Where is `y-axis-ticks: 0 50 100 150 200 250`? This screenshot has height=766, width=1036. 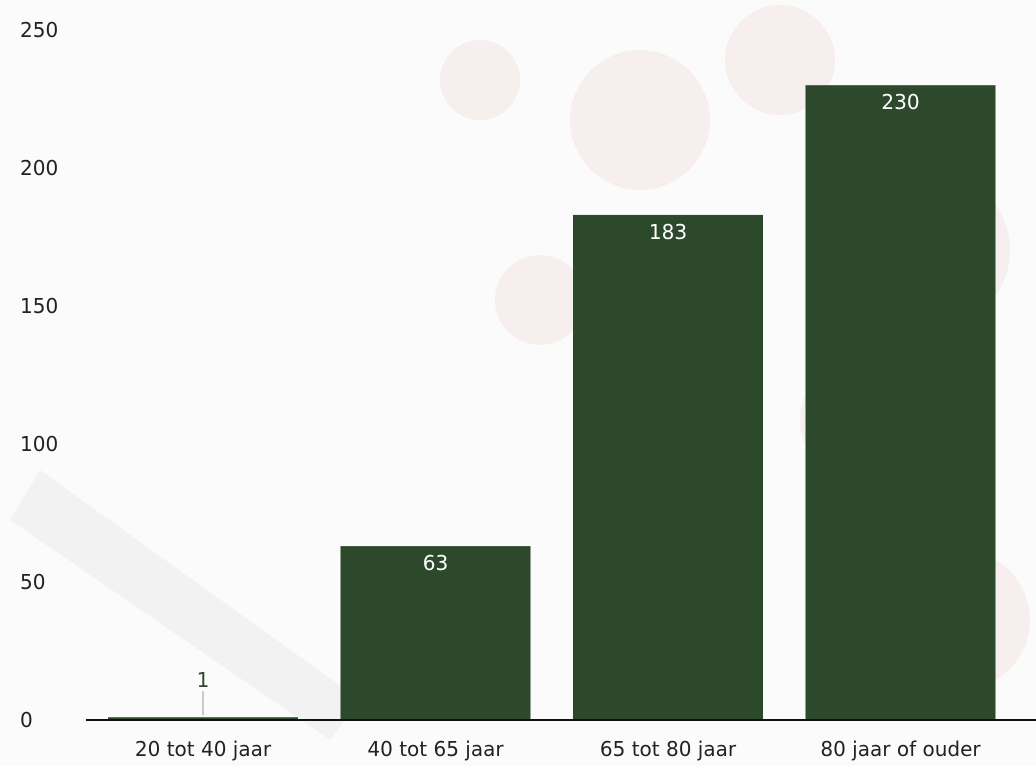
y-axis-ticks: 0 50 100 150 200 250 is located at coordinates (39, 375).